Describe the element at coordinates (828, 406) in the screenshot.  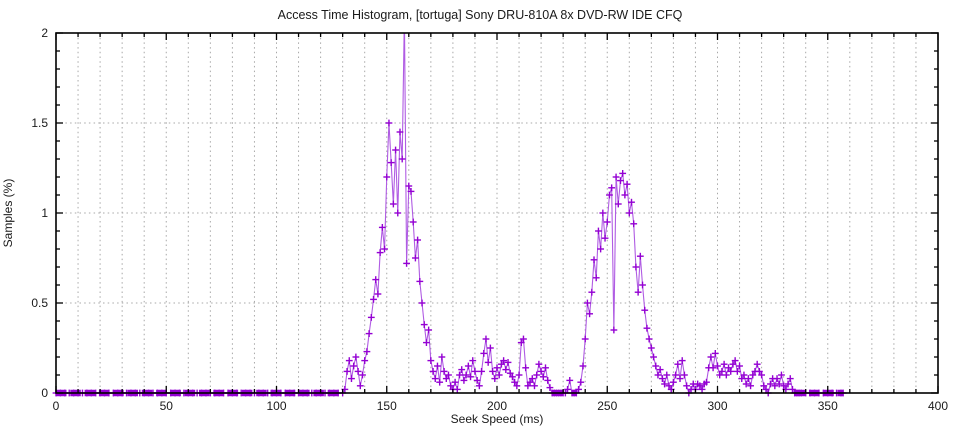
I see `svg-text: 350` at that location.